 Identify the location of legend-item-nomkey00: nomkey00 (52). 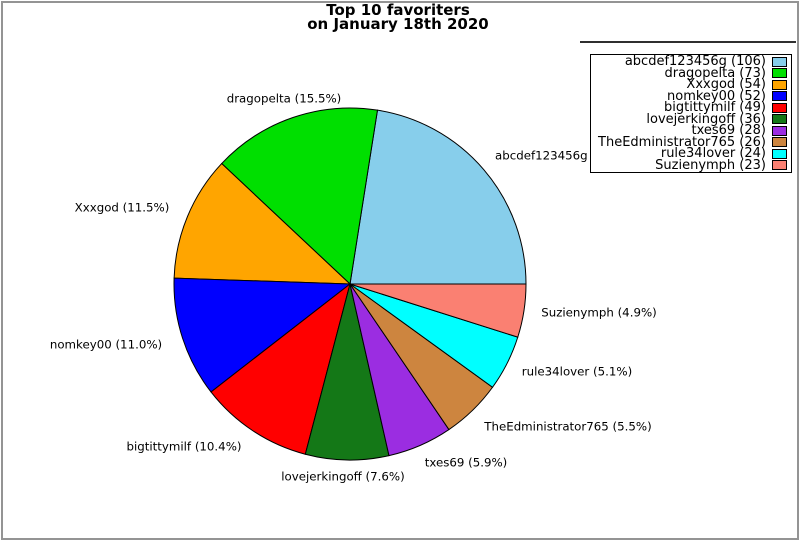
(691, 96).